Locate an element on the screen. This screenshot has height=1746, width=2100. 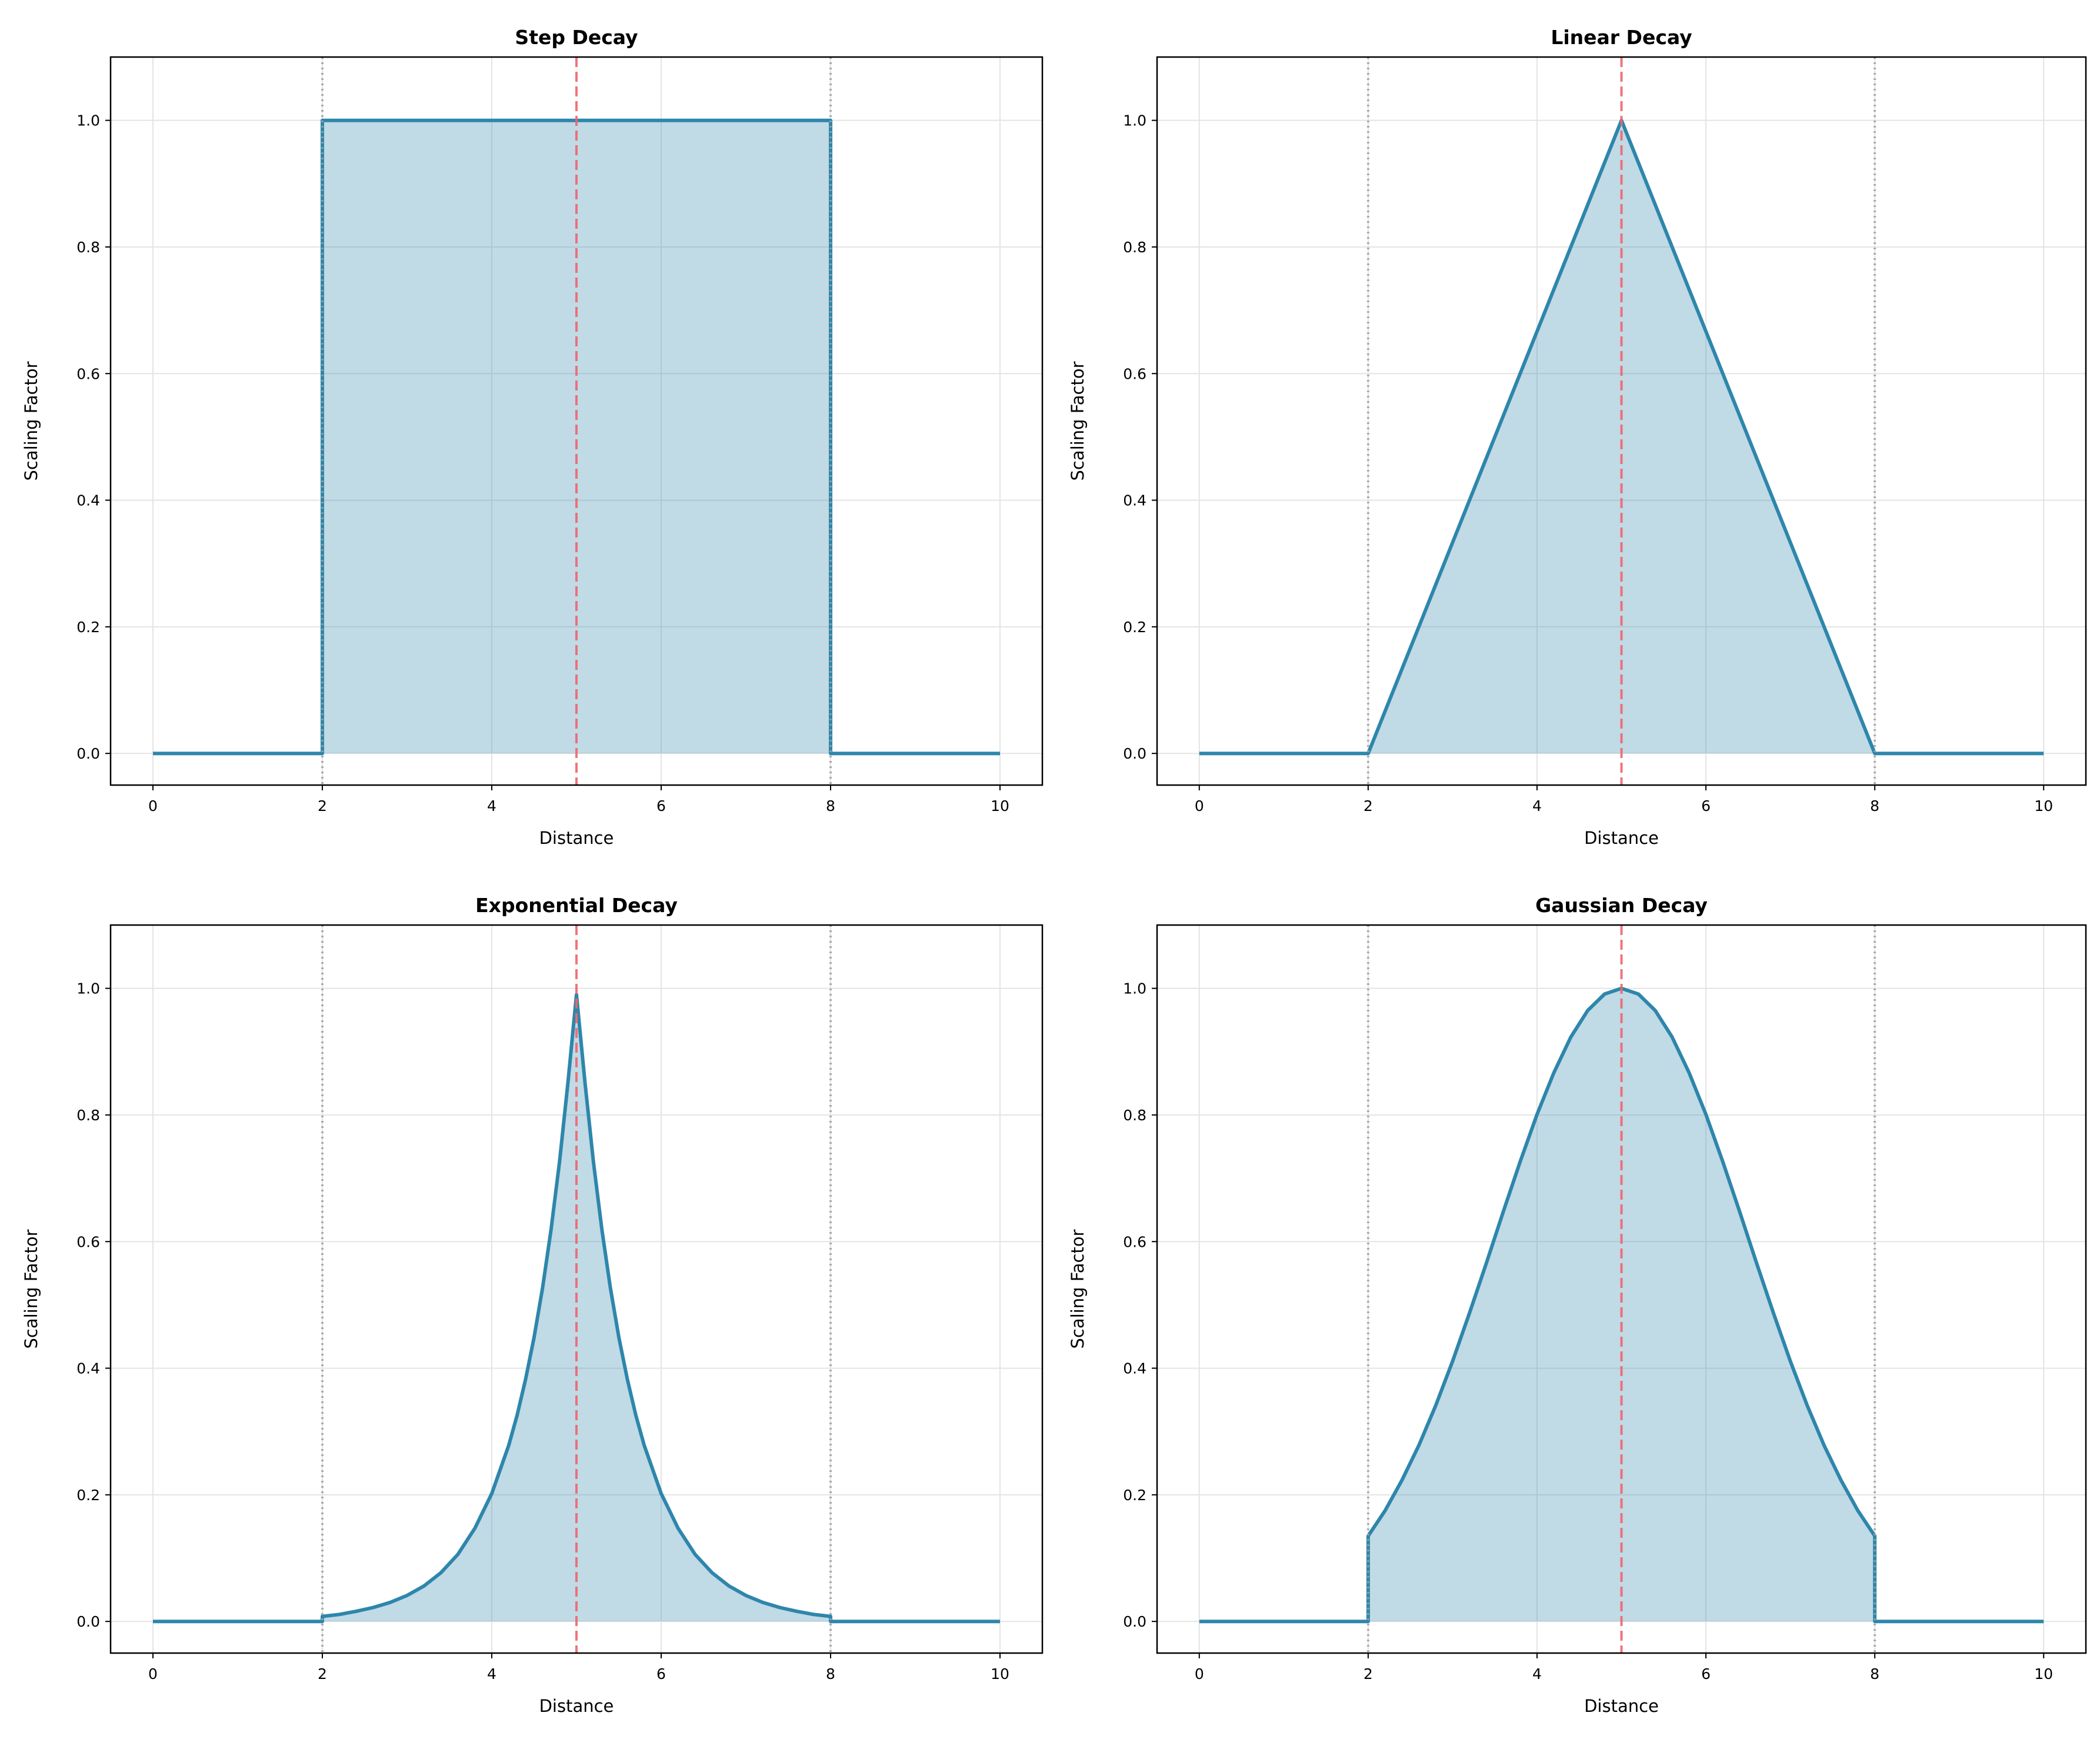
subplot-title: Linear Decay is located at coordinates (1621, 37).